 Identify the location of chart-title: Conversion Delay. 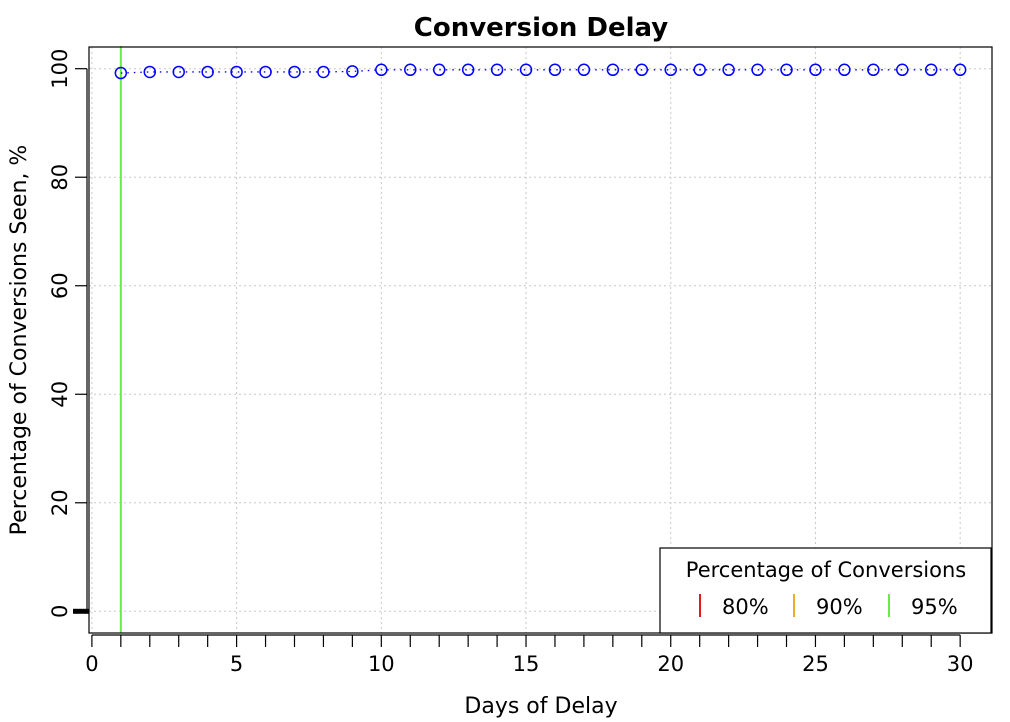
(541, 28).